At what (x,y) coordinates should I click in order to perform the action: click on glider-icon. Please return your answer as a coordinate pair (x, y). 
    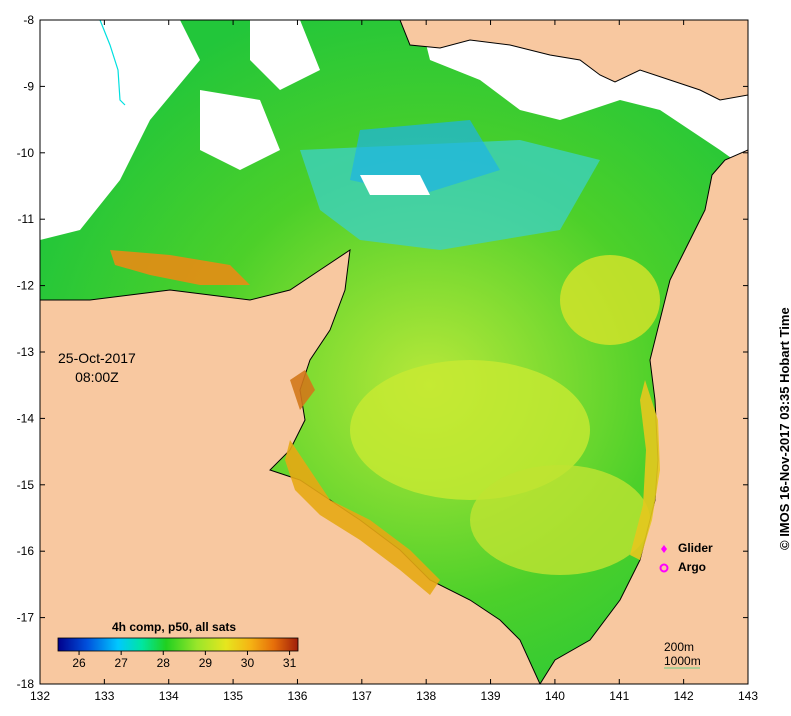
    Looking at the image, I should click on (664, 549).